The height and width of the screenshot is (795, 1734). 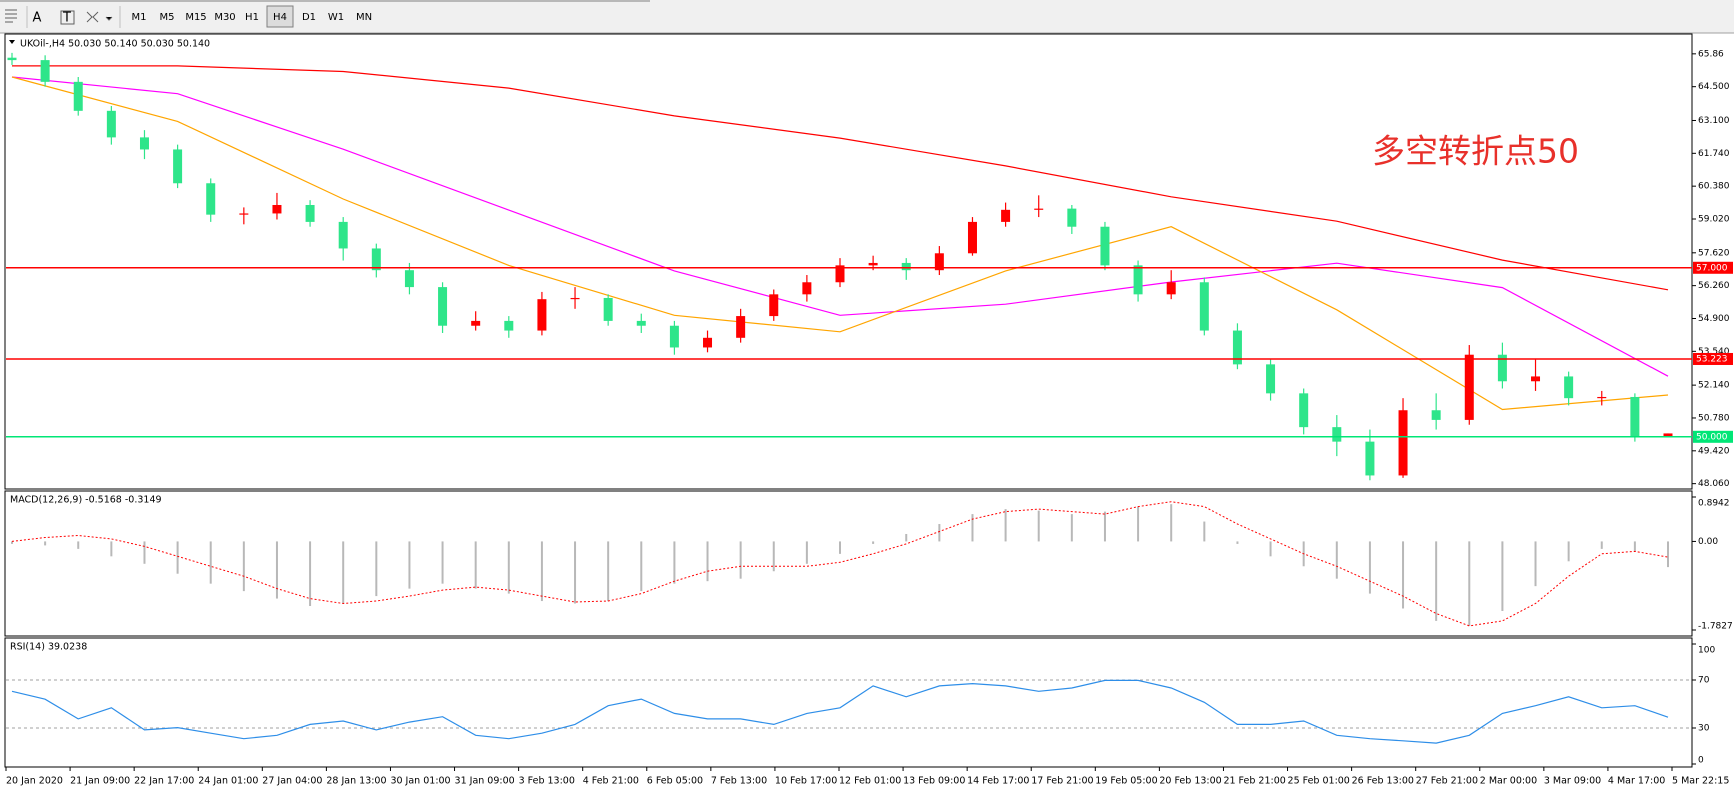 What do you see at coordinates (1714, 386) in the screenshot?
I see `y-tick-label: 52.140` at bounding box center [1714, 386].